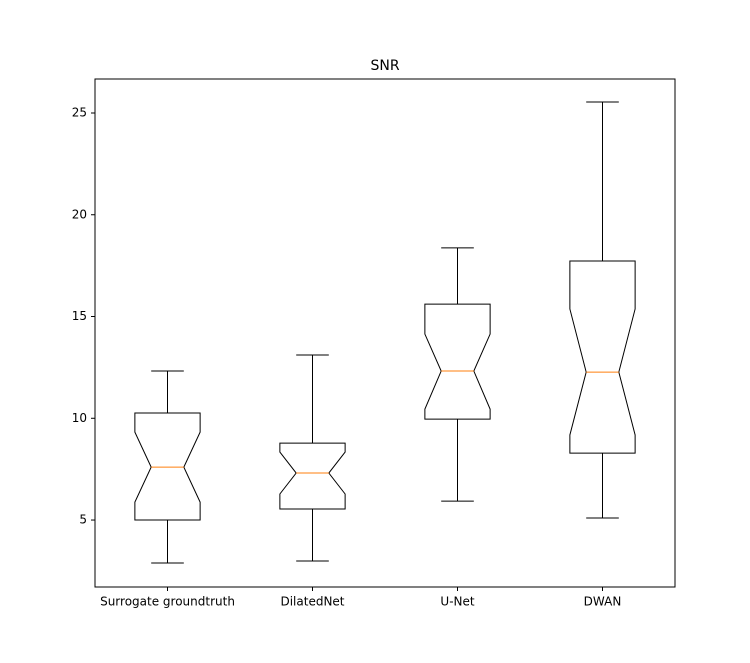  What do you see at coordinates (312, 602) in the screenshot?
I see `x-tick-label: DilatedNet` at bounding box center [312, 602].